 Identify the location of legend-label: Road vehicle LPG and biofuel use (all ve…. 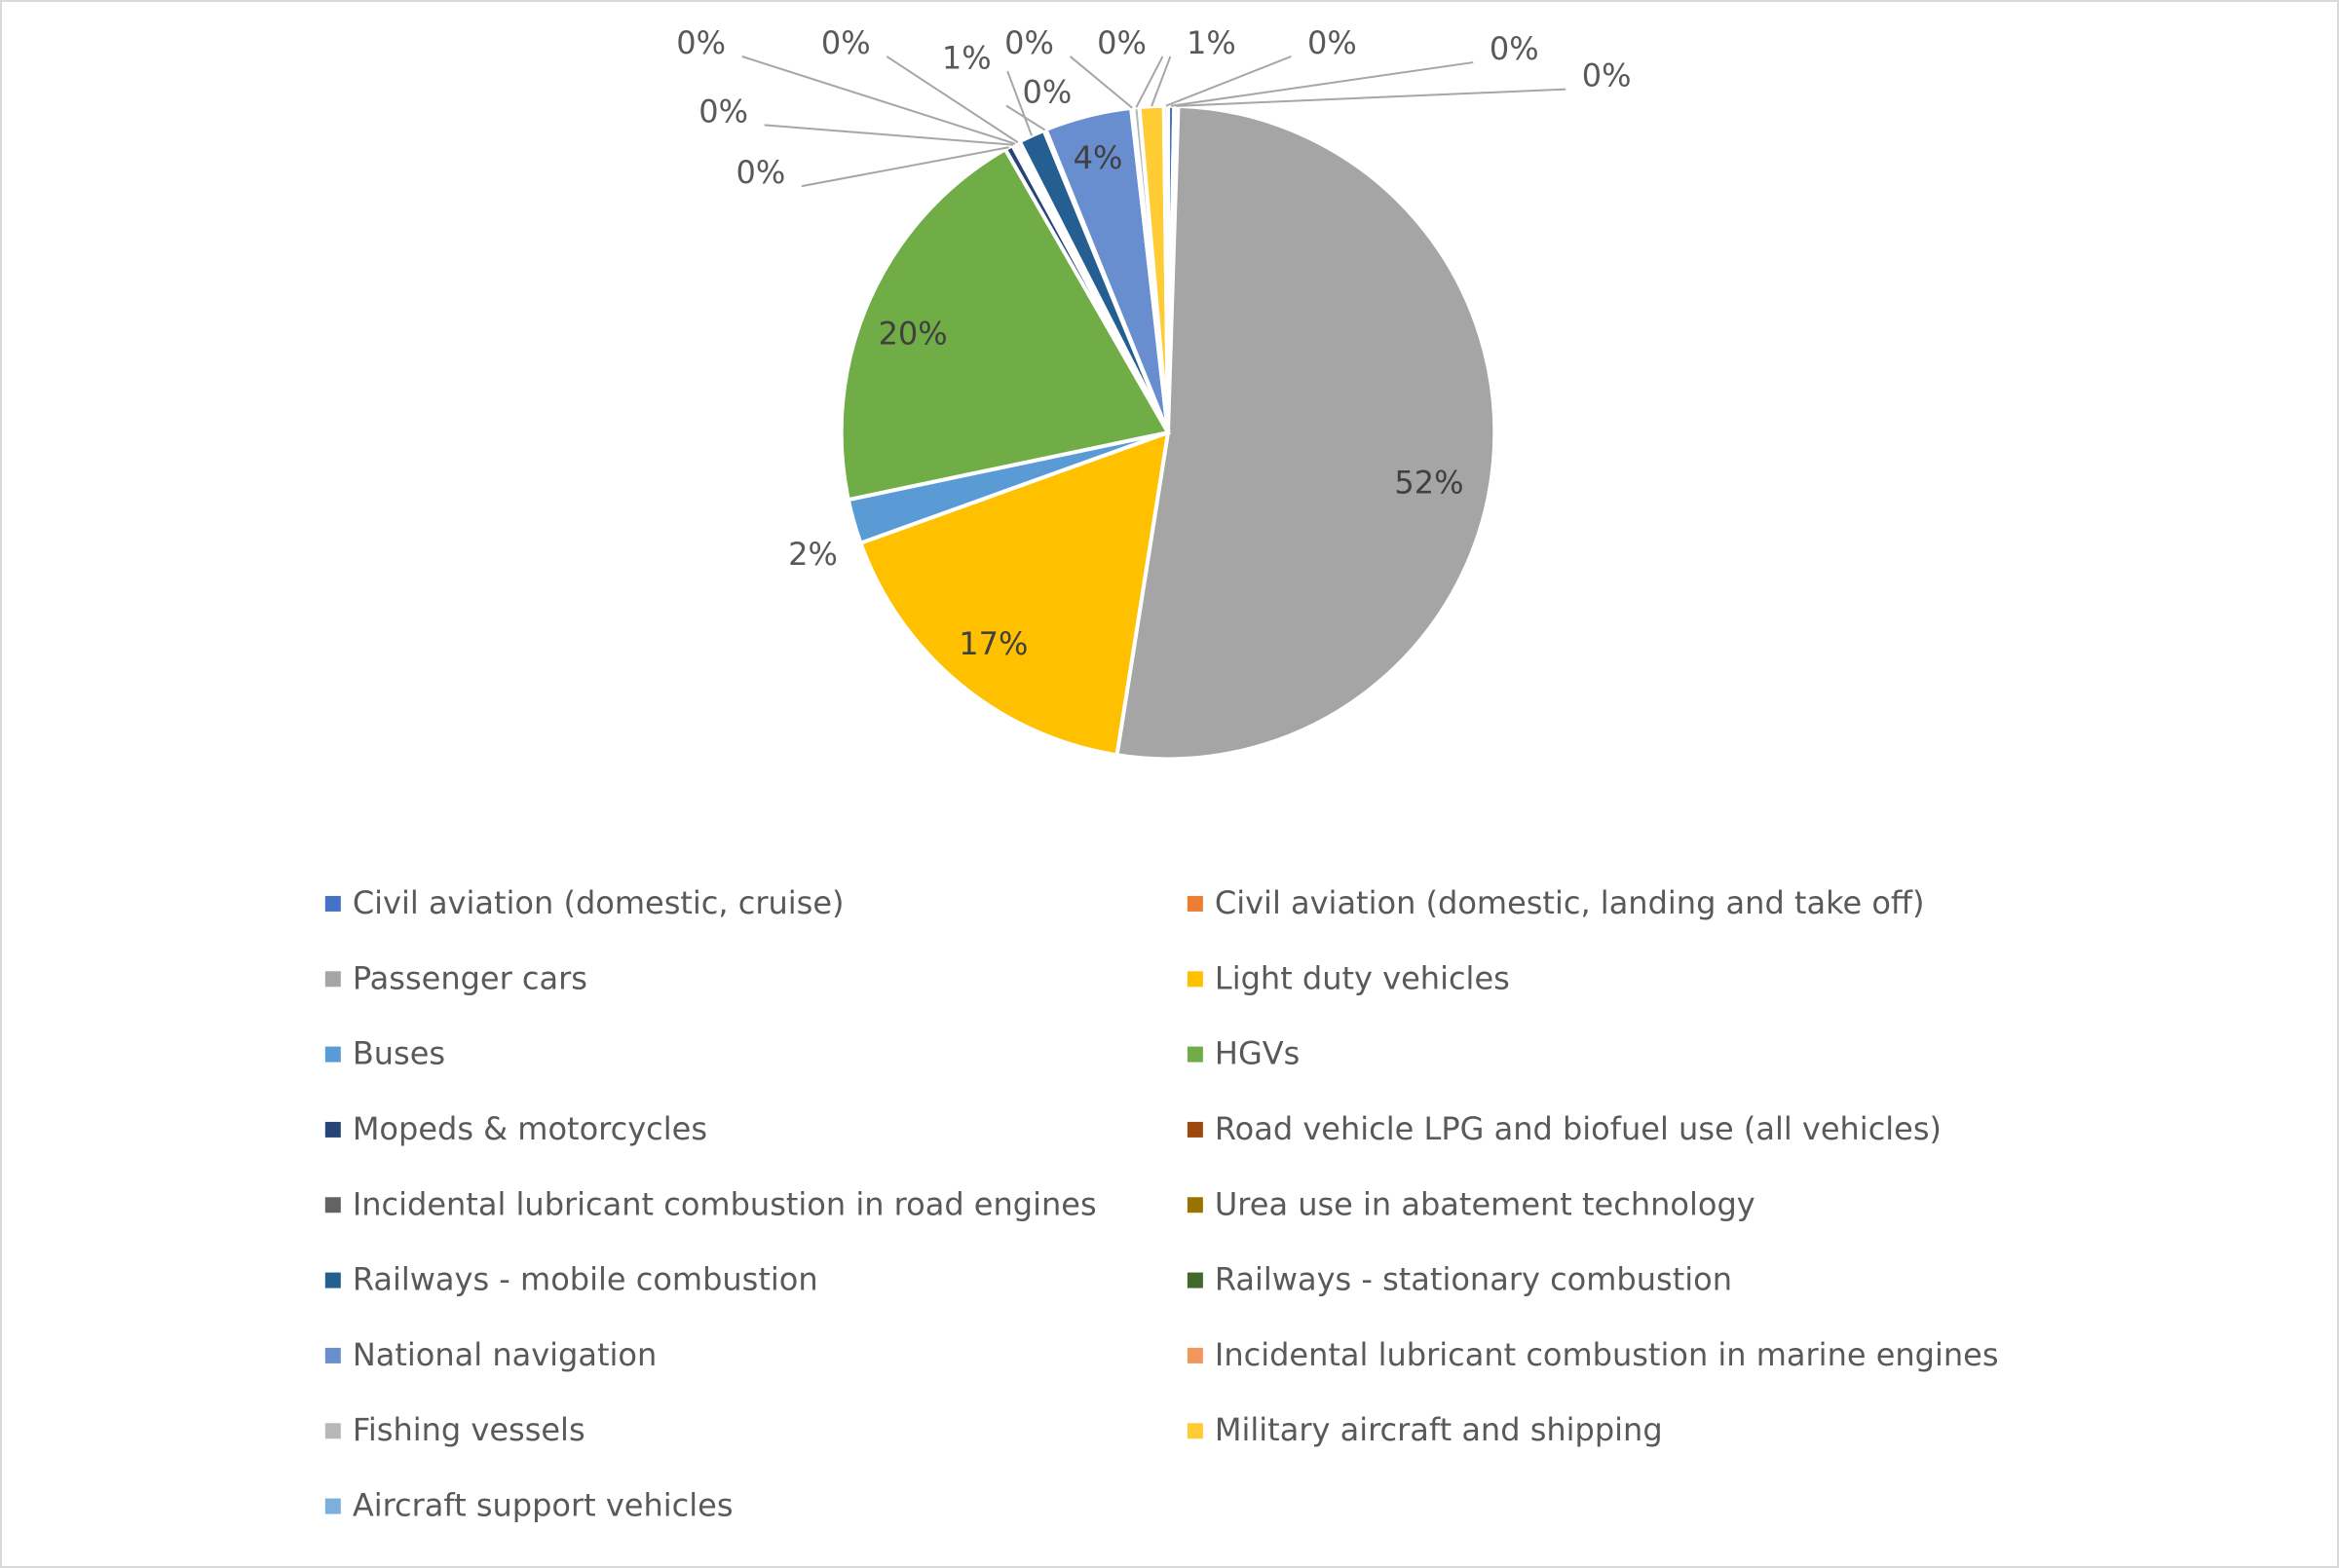
(1578, 1128).